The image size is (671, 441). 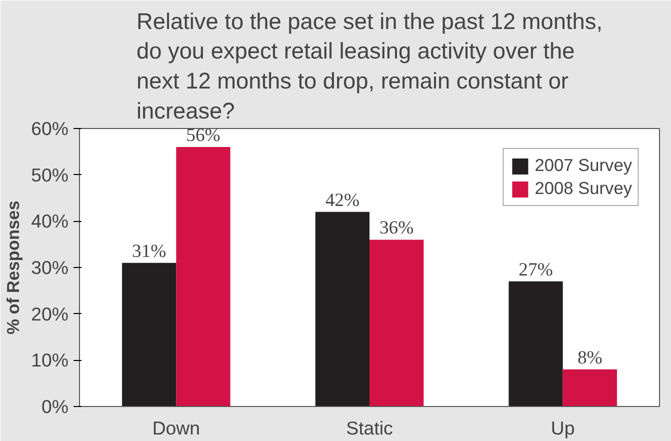 What do you see at coordinates (149, 251) in the screenshot?
I see `data-label: 31%` at bounding box center [149, 251].